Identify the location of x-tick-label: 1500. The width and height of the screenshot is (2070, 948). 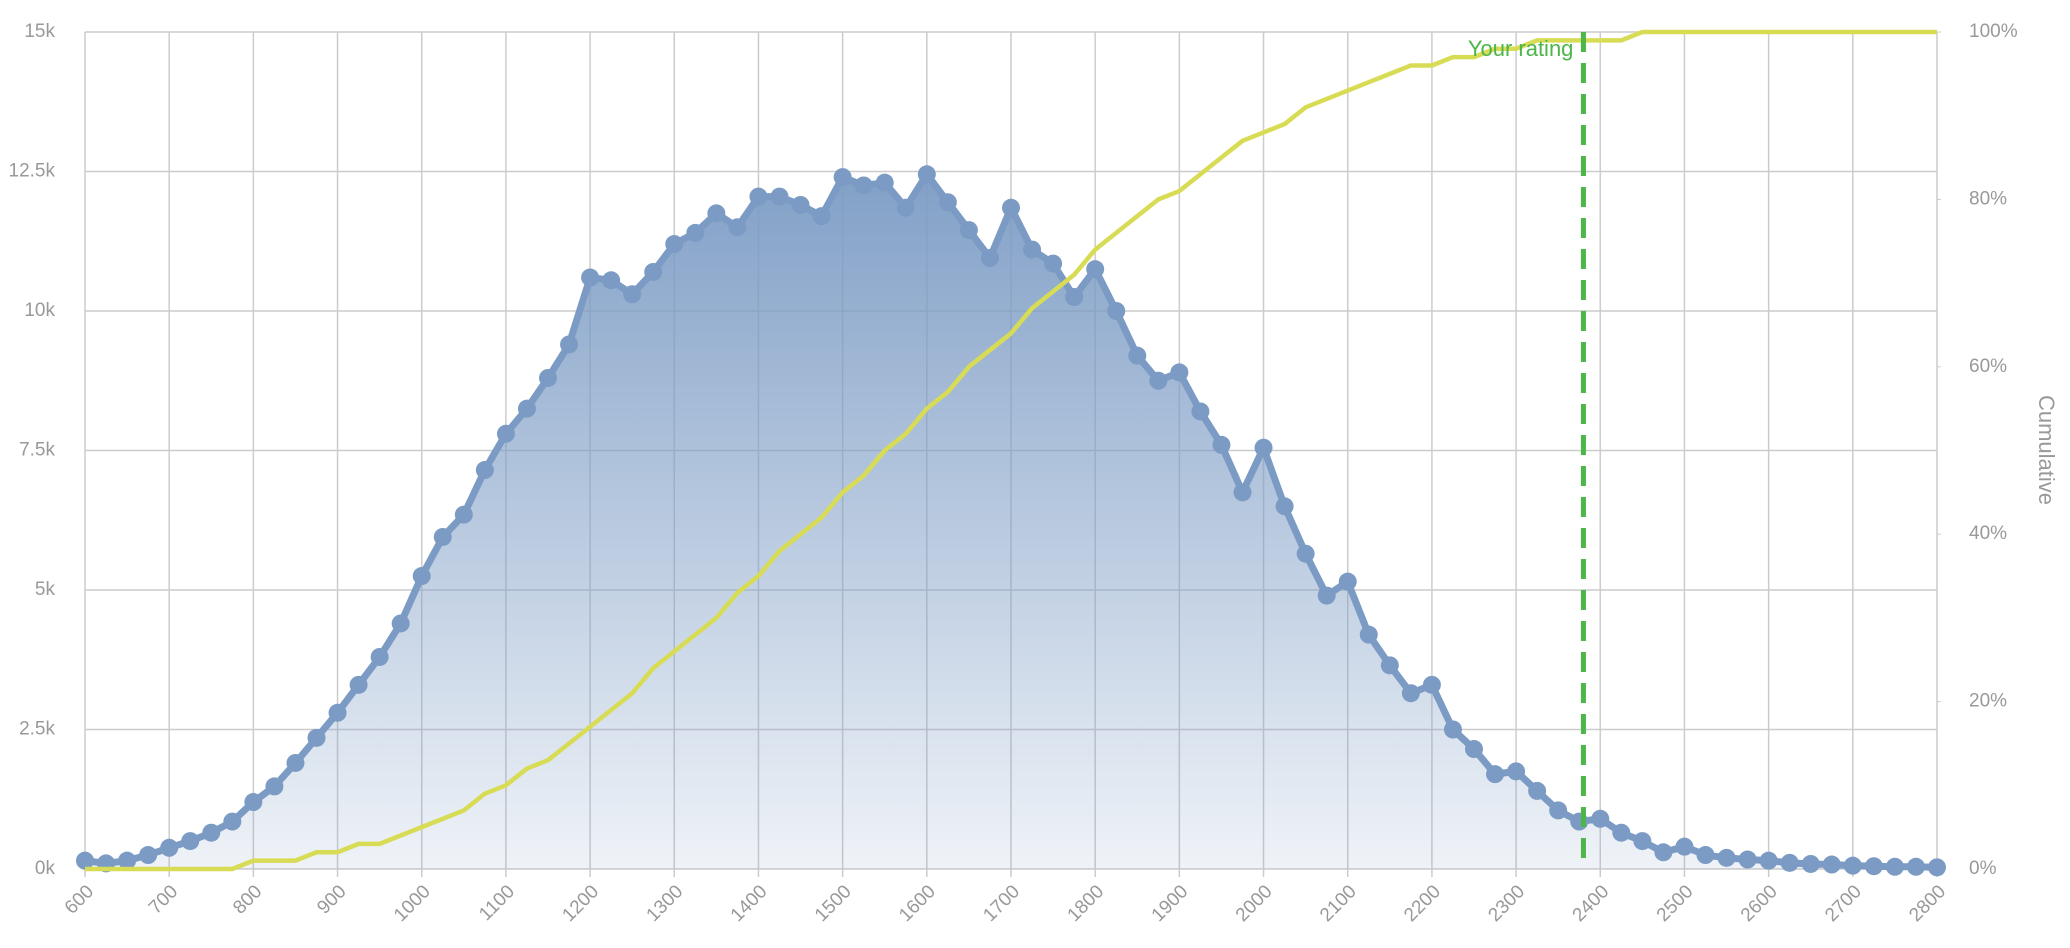
(833, 903).